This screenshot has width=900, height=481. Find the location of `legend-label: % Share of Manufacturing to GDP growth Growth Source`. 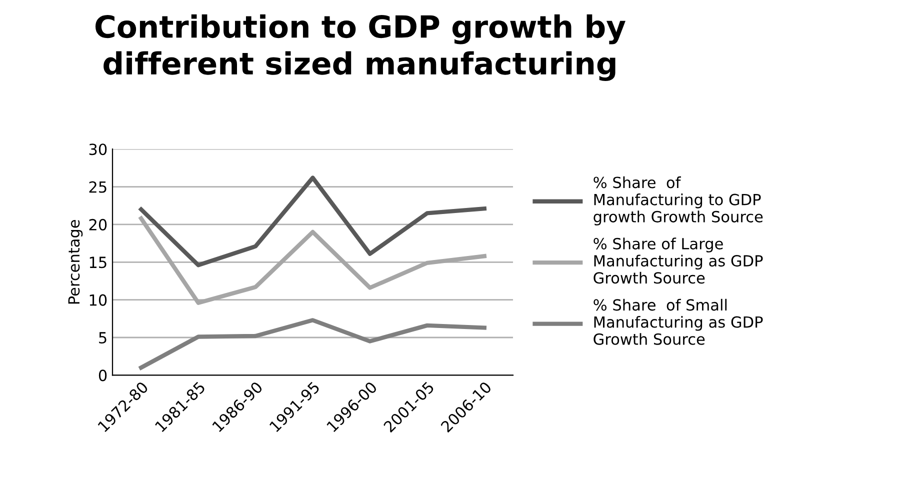

legend-label: % Share of Manufacturing to GDP growth Growth Source is located at coordinates (678, 201).